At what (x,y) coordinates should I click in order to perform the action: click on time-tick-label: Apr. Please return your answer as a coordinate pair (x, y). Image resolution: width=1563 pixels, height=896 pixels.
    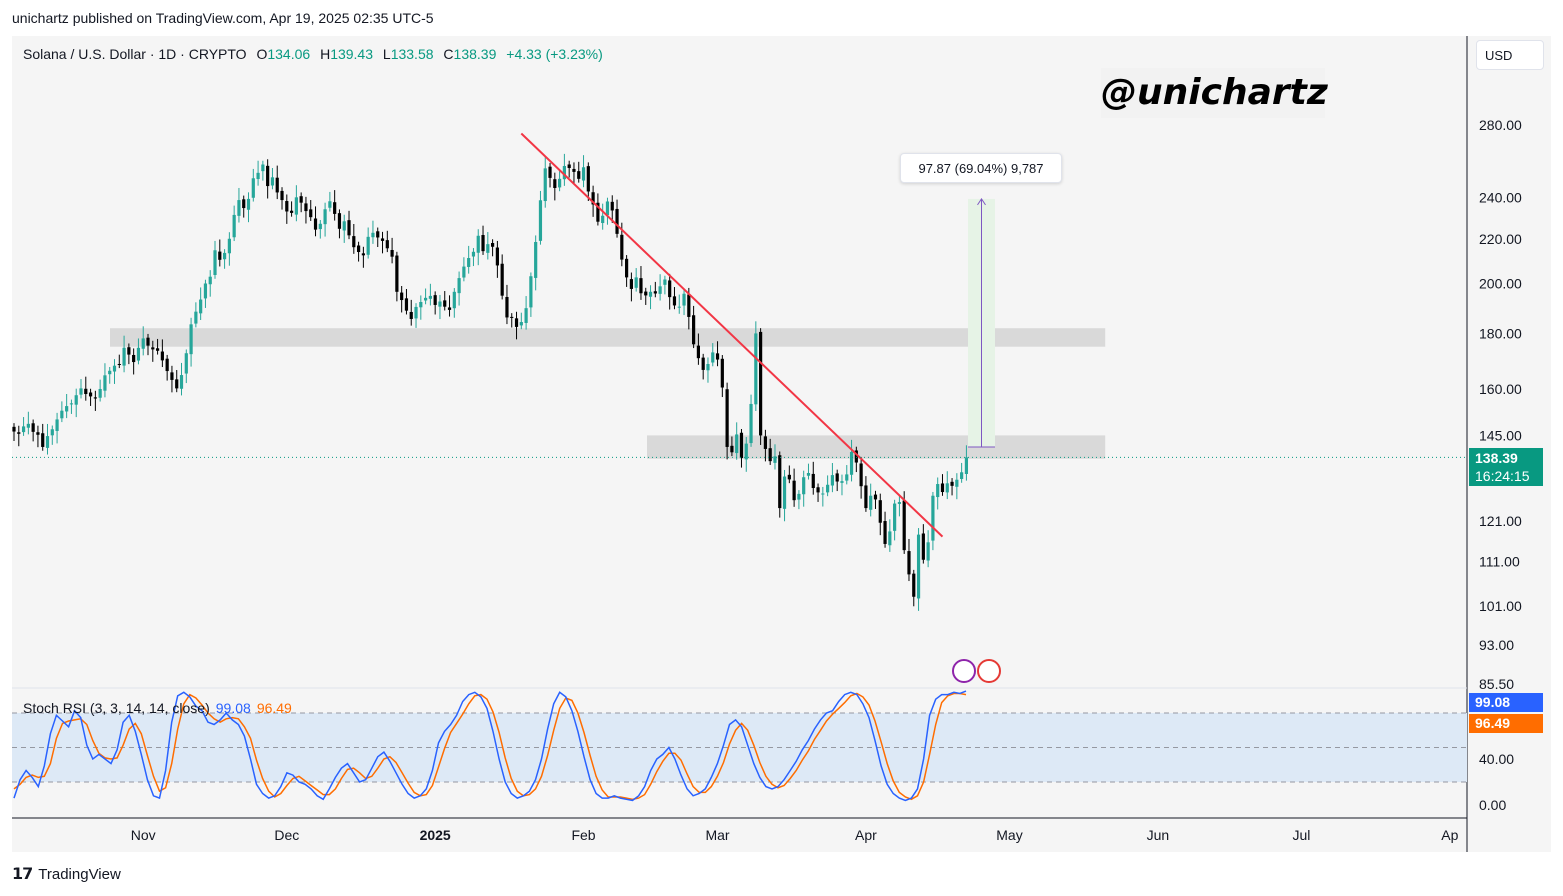
    Looking at the image, I should click on (866, 835).